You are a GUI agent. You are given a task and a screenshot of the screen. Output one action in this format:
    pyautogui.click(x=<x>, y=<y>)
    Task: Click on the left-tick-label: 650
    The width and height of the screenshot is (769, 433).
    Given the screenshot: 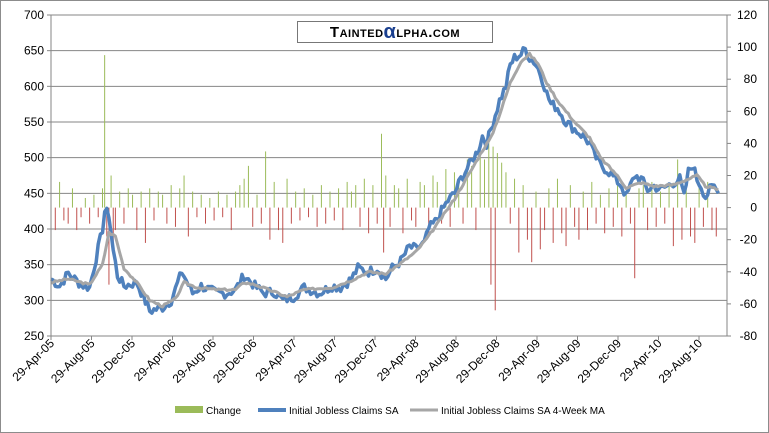 What is the action you would take?
    pyautogui.click(x=34, y=51)
    